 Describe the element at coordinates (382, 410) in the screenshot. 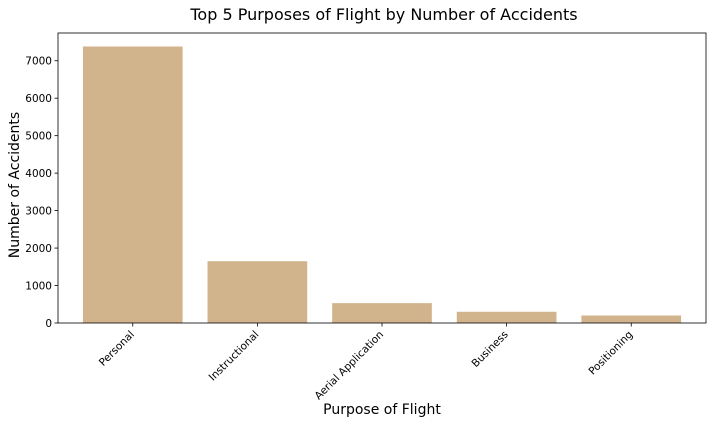

I see `x-axis-label: Purpose of Flight` at that location.